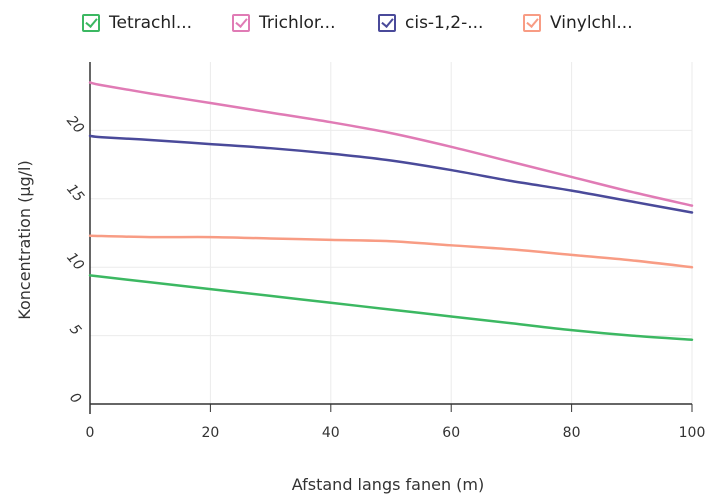 Image resolution: width=712 pixels, height=495 pixels. What do you see at coordinates (388, 484) in the screenshot?
I see `x-axis-label: Afstand langs fanen (m)` at bounding box center [388, 484].